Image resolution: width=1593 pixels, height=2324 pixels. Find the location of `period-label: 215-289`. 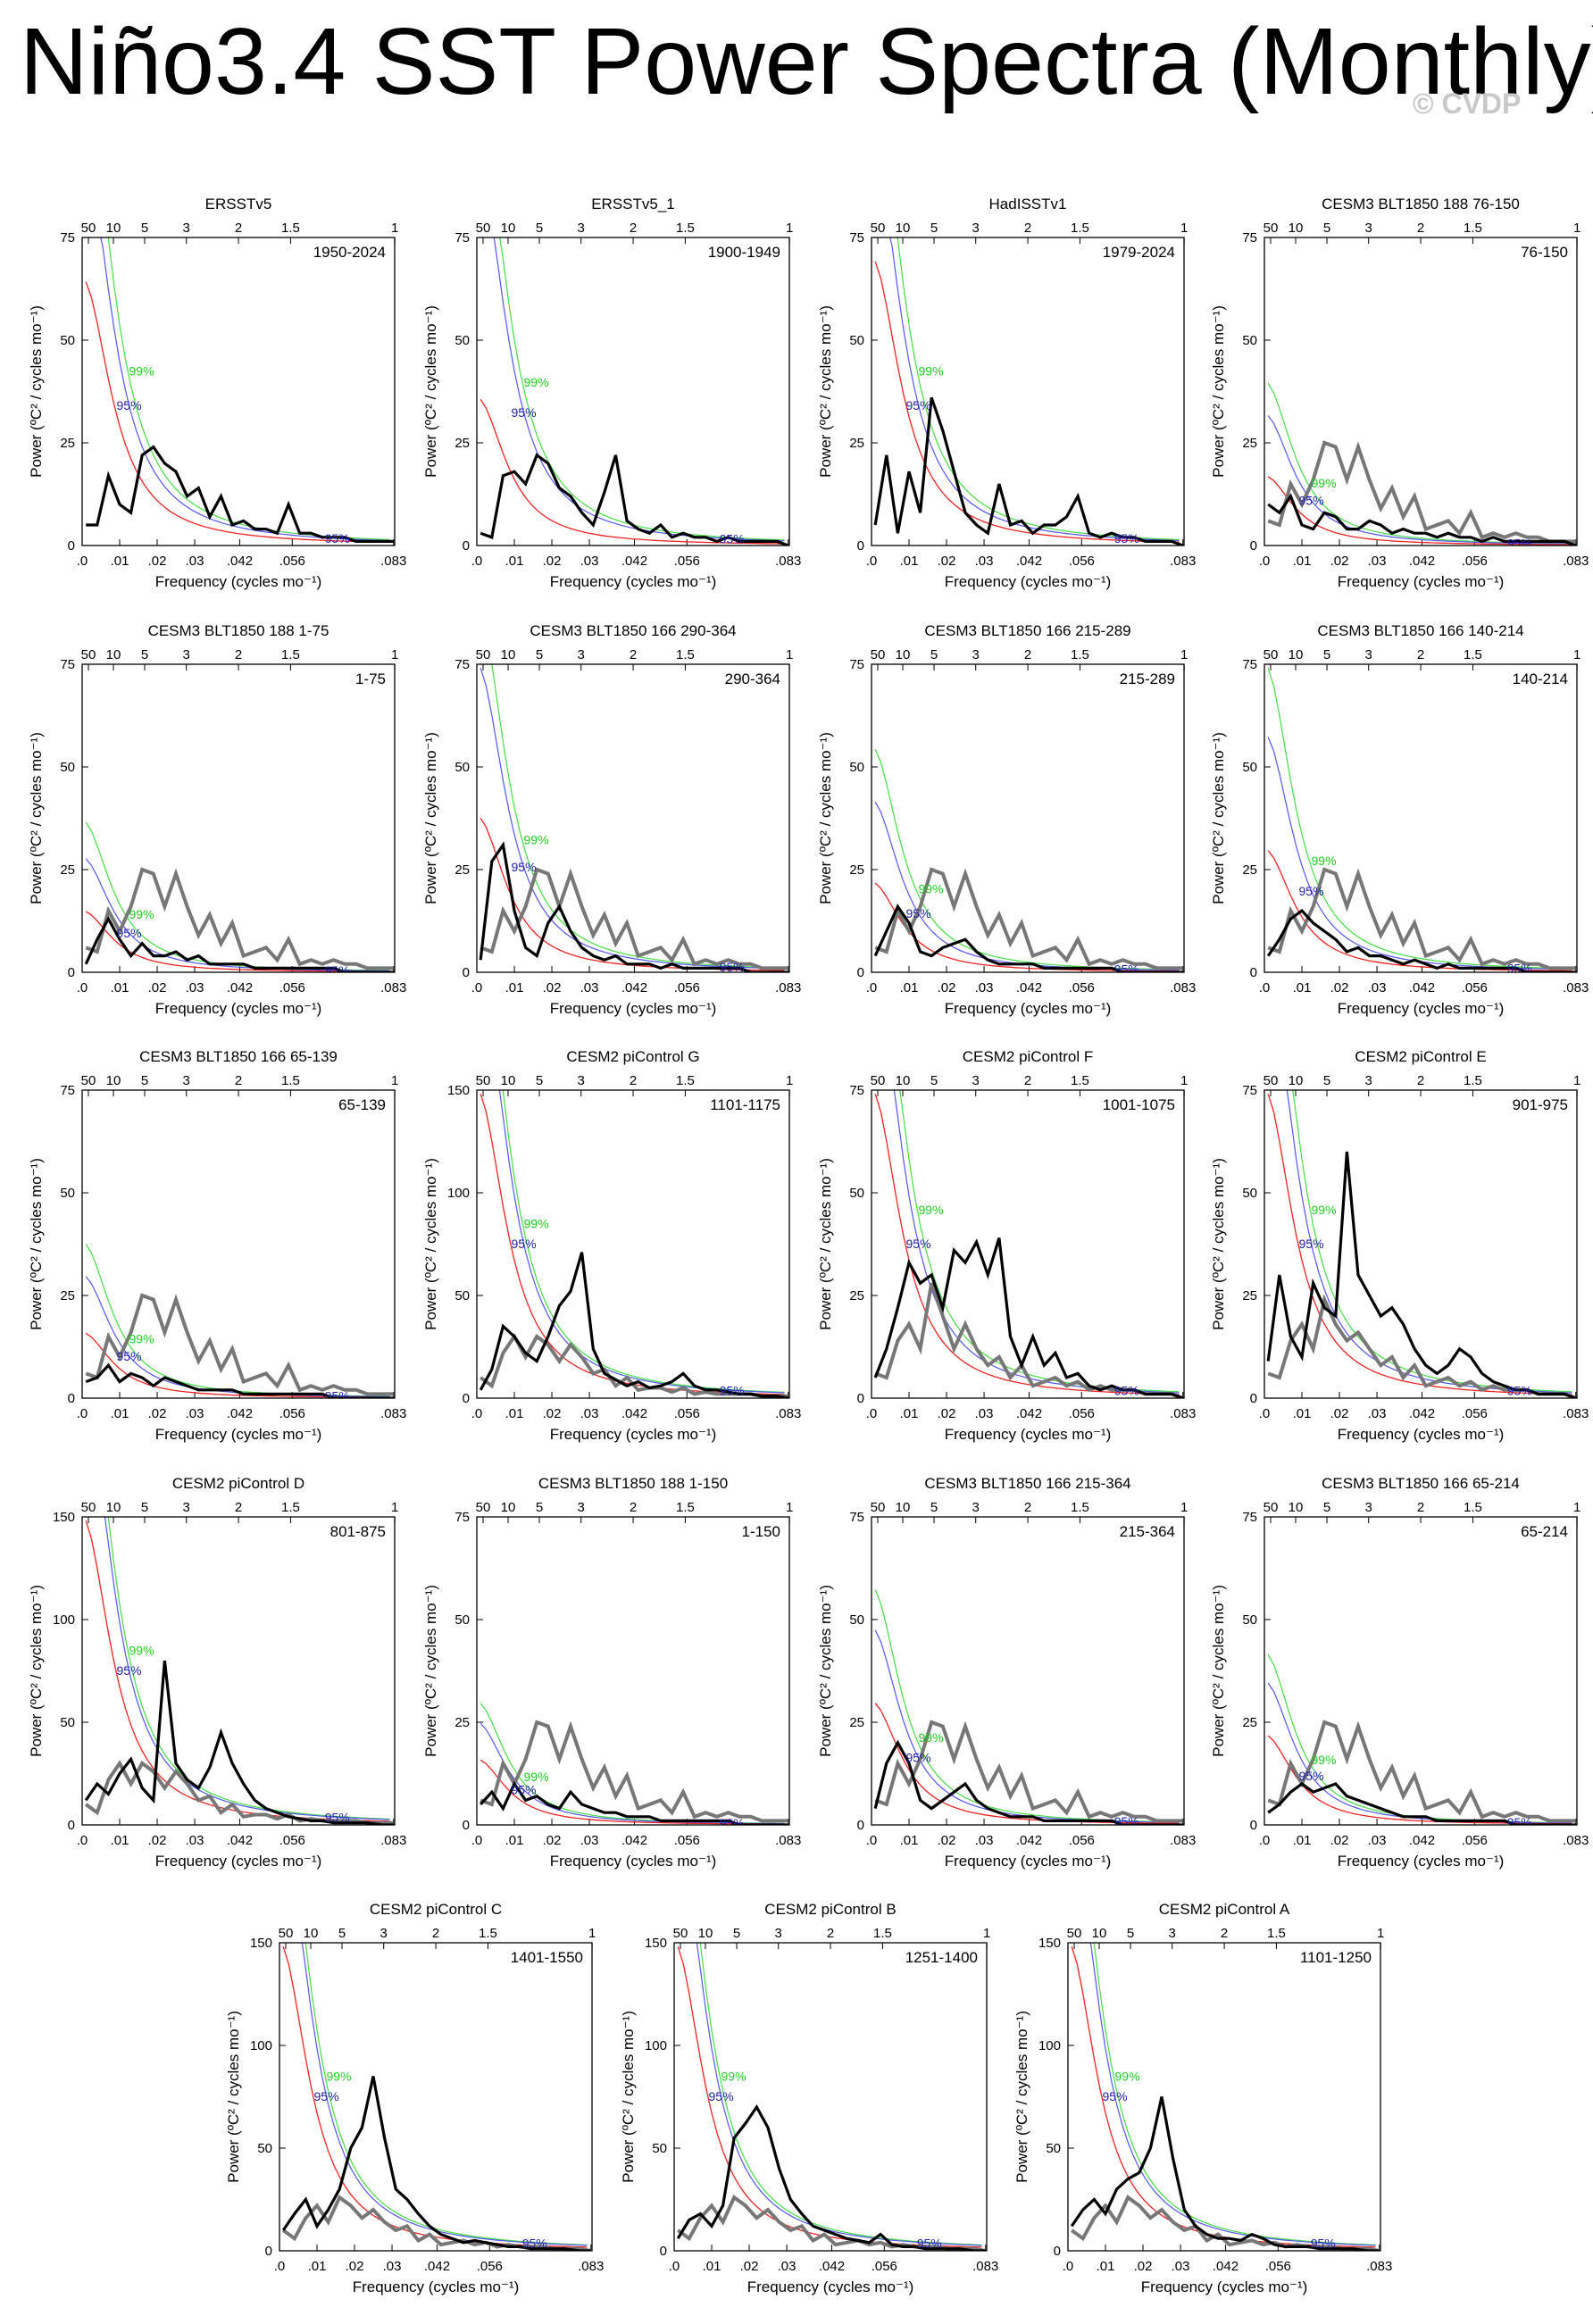

period-label: 215-289 is located at coordinates (1147, 679).